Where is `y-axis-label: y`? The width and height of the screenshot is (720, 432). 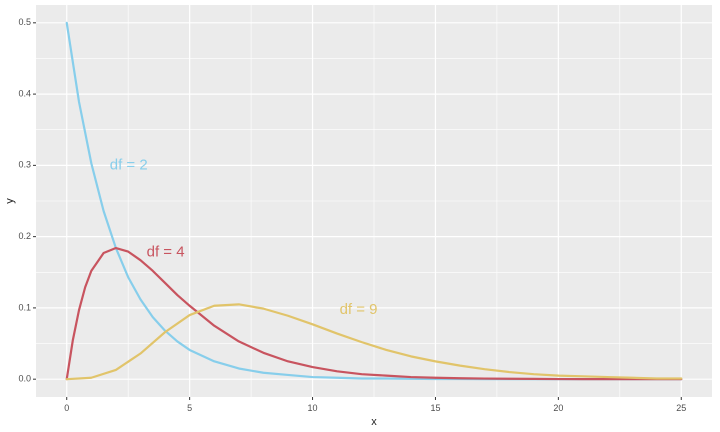 y-axis-label: y is located at coordinates (10, 201).